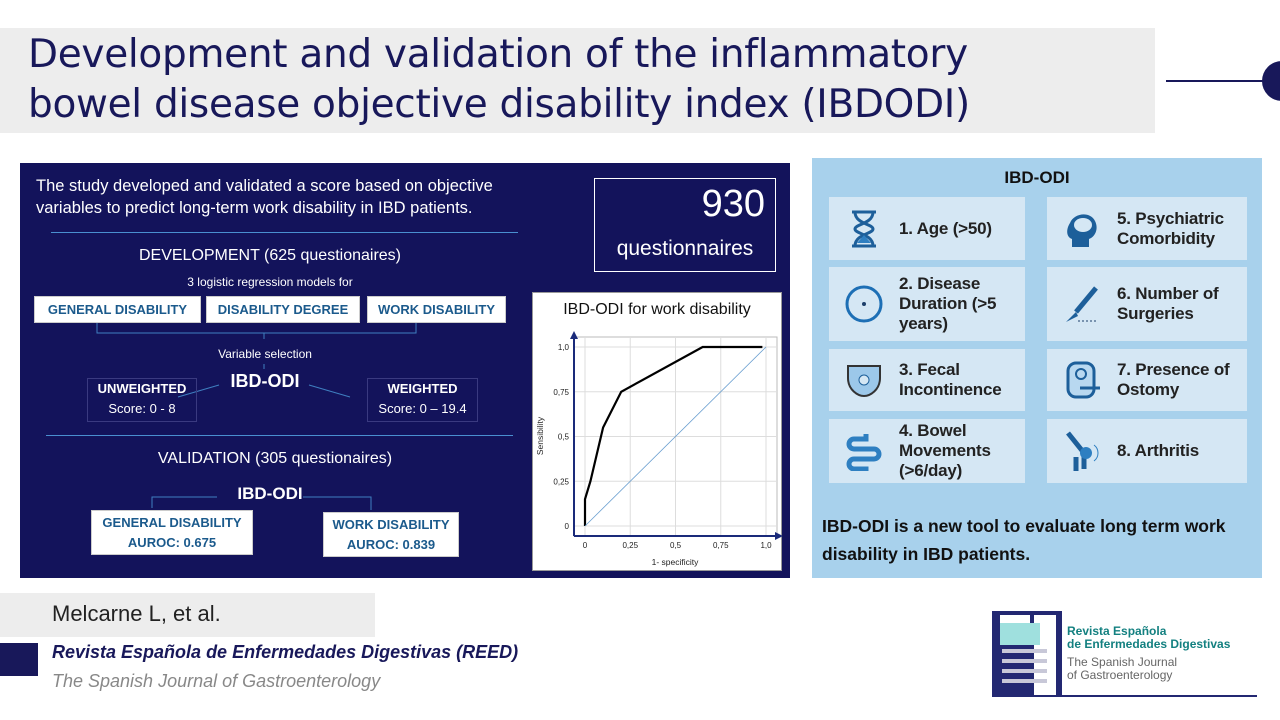  What do you see at coordinates (172, 522) in the screenshot?
I see `validation-general-title: GENERAL DISABILITY` at bounding box center [172, 522].